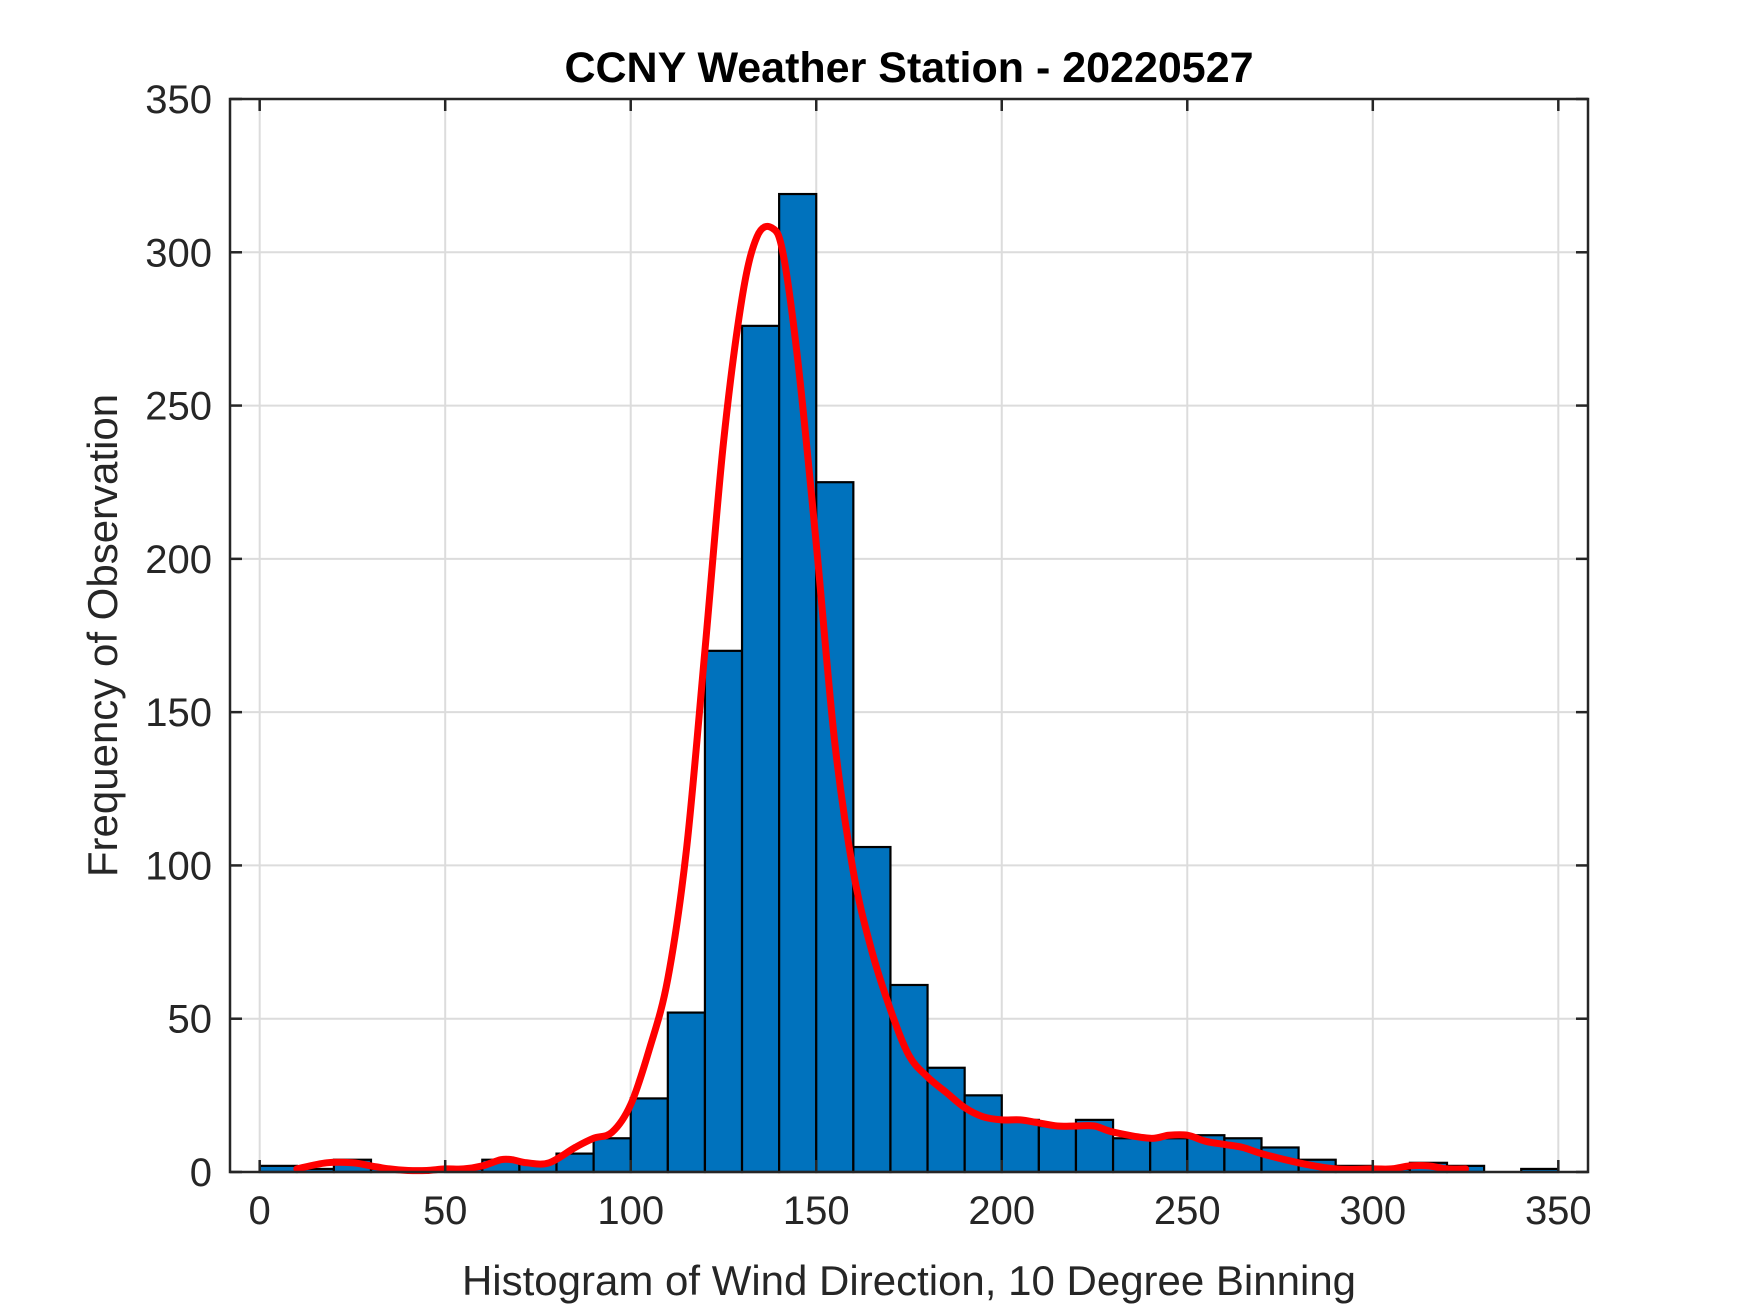  What do you see at coordinates (201, 1173) in the screenshot?
I see `y-tick-label: 0` at bounding box center [201, 1173].